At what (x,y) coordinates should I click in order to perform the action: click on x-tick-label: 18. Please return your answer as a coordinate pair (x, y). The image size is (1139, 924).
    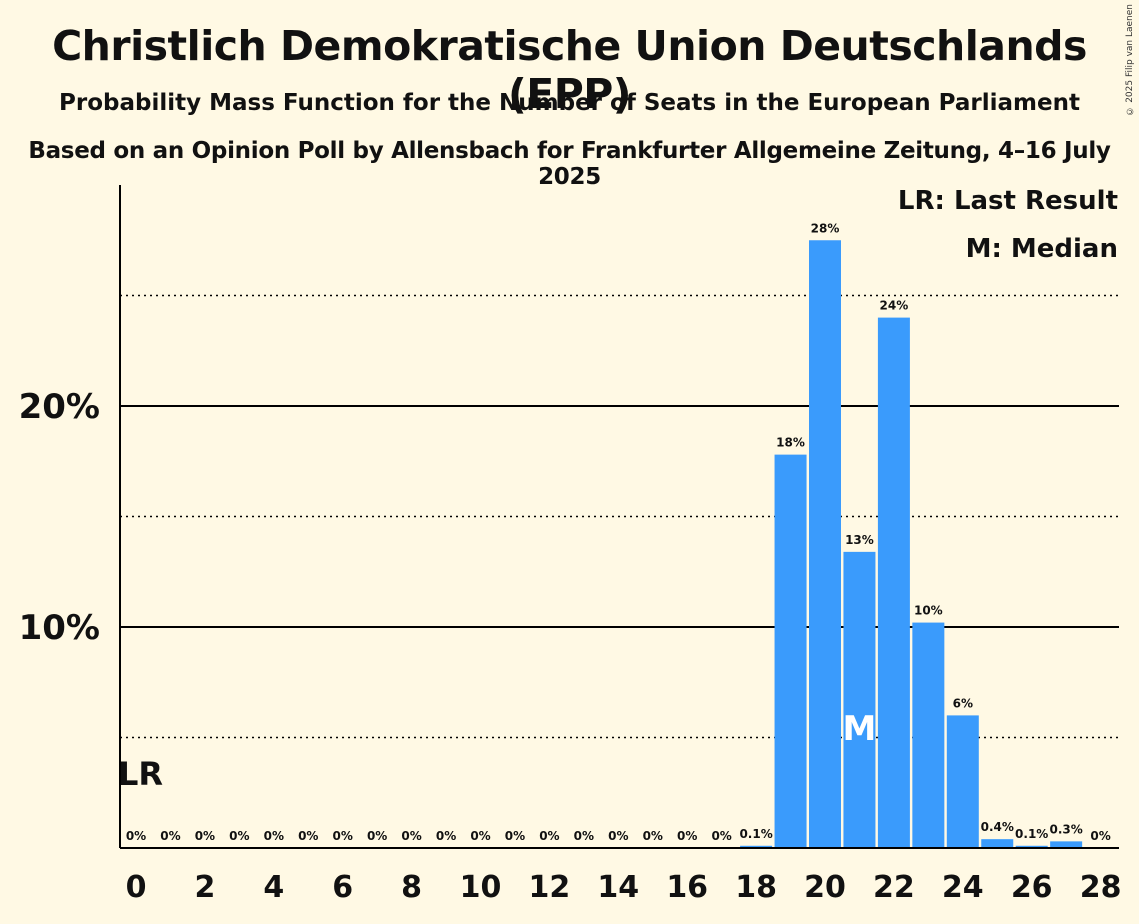
    Looking at the image, I should click on (756, 887).